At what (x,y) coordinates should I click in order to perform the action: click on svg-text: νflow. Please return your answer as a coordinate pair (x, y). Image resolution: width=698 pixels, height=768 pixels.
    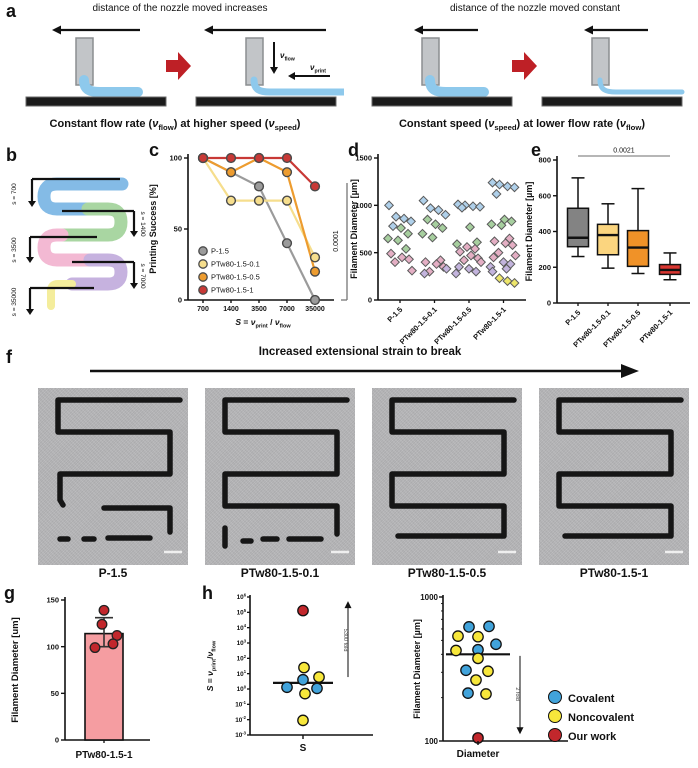
    Looking at the image, I should click on (288, 56).